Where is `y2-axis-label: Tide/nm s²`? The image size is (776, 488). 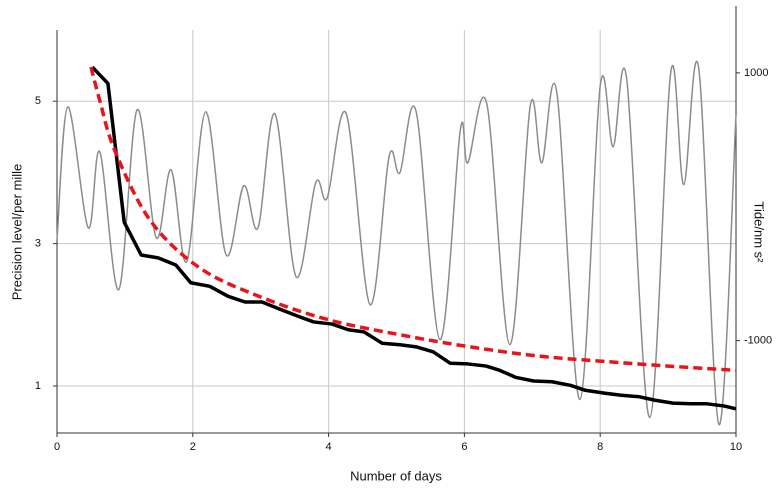
y2-axis-label: Tide/nm s² is located at coordinates (759, 233).